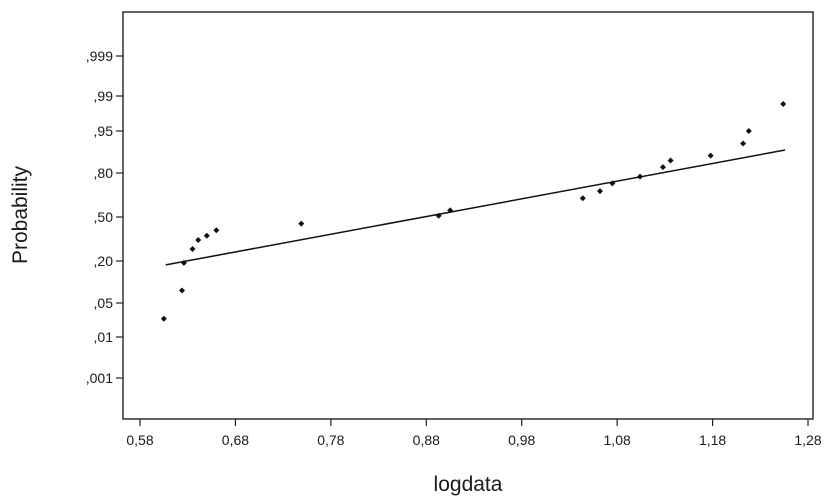  What do you see at coordinates (617, 440) in the screenshot?
I see `x-tick-label: 1,08` at bounding box center [617, 440].